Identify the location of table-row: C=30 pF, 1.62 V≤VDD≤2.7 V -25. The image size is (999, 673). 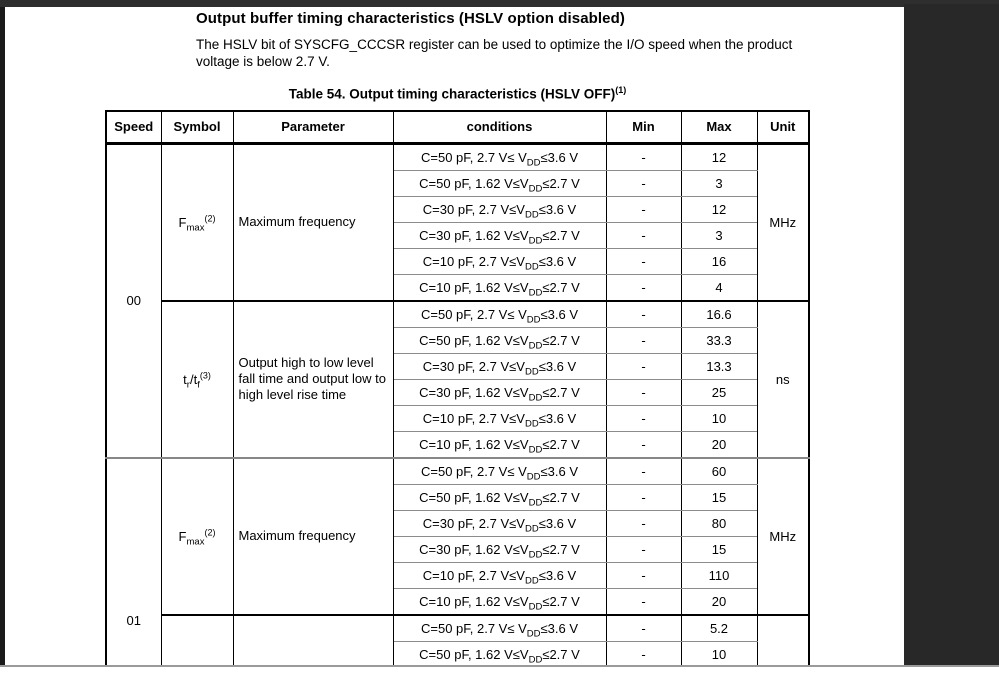
(457, 392).